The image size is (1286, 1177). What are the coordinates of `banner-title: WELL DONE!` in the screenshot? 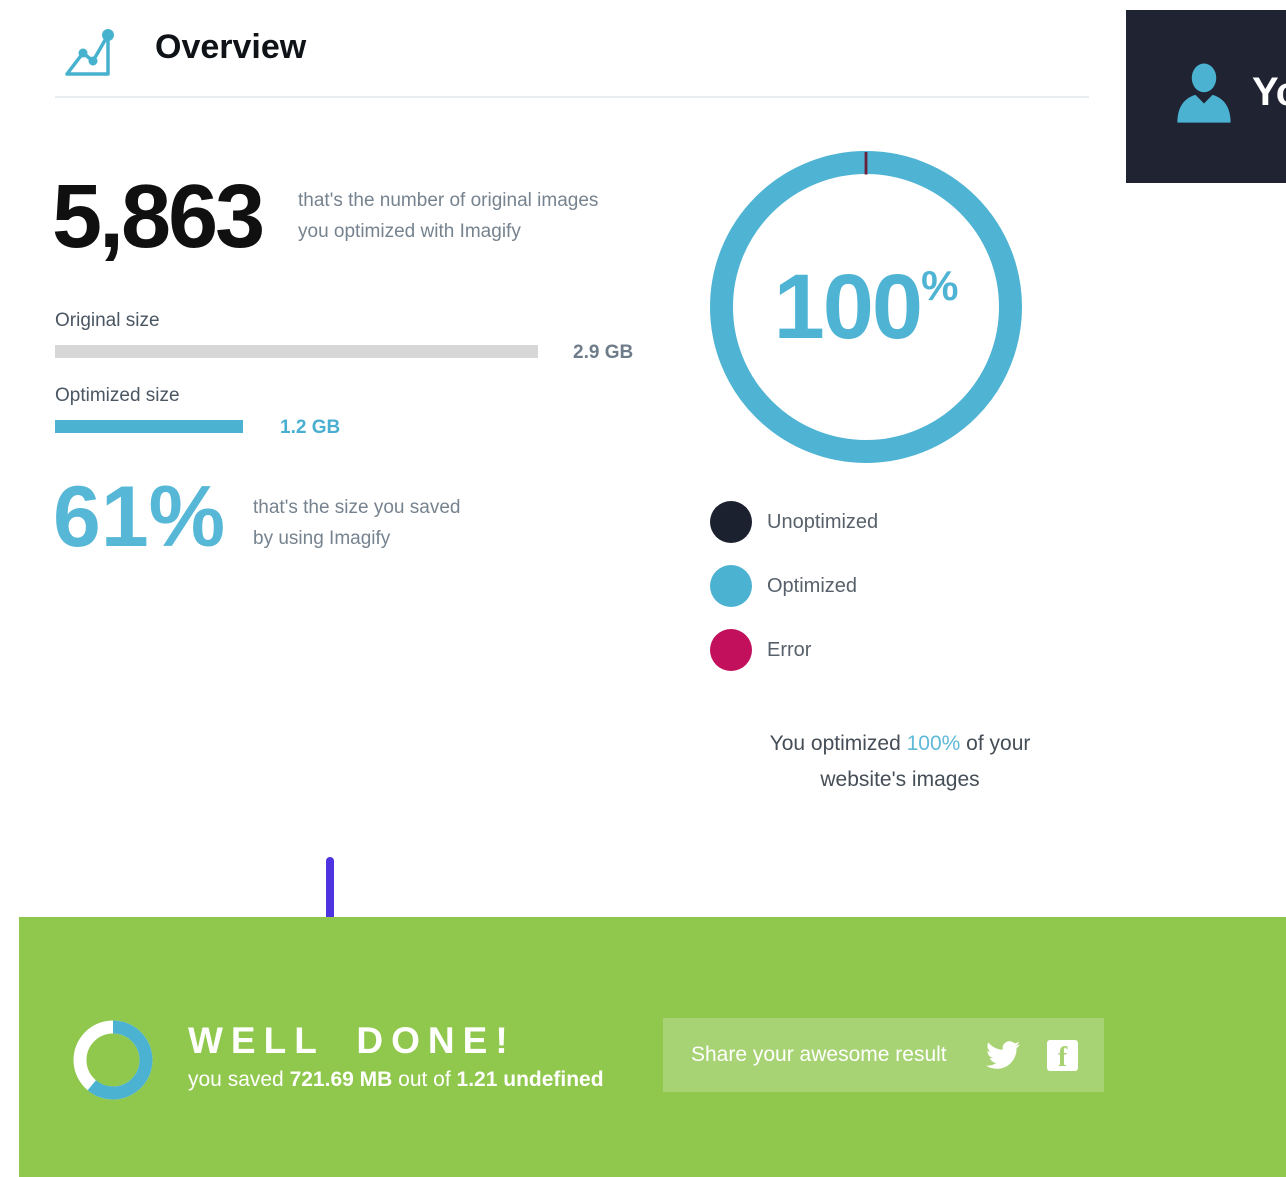 It's located at (352, 1040).